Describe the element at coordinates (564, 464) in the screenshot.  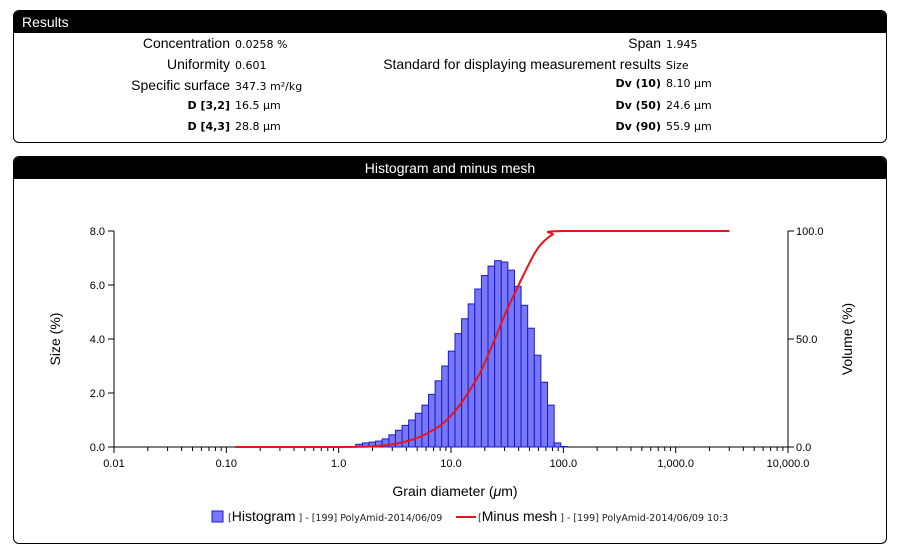
I see `x-tick-label: 100.0` at that location.